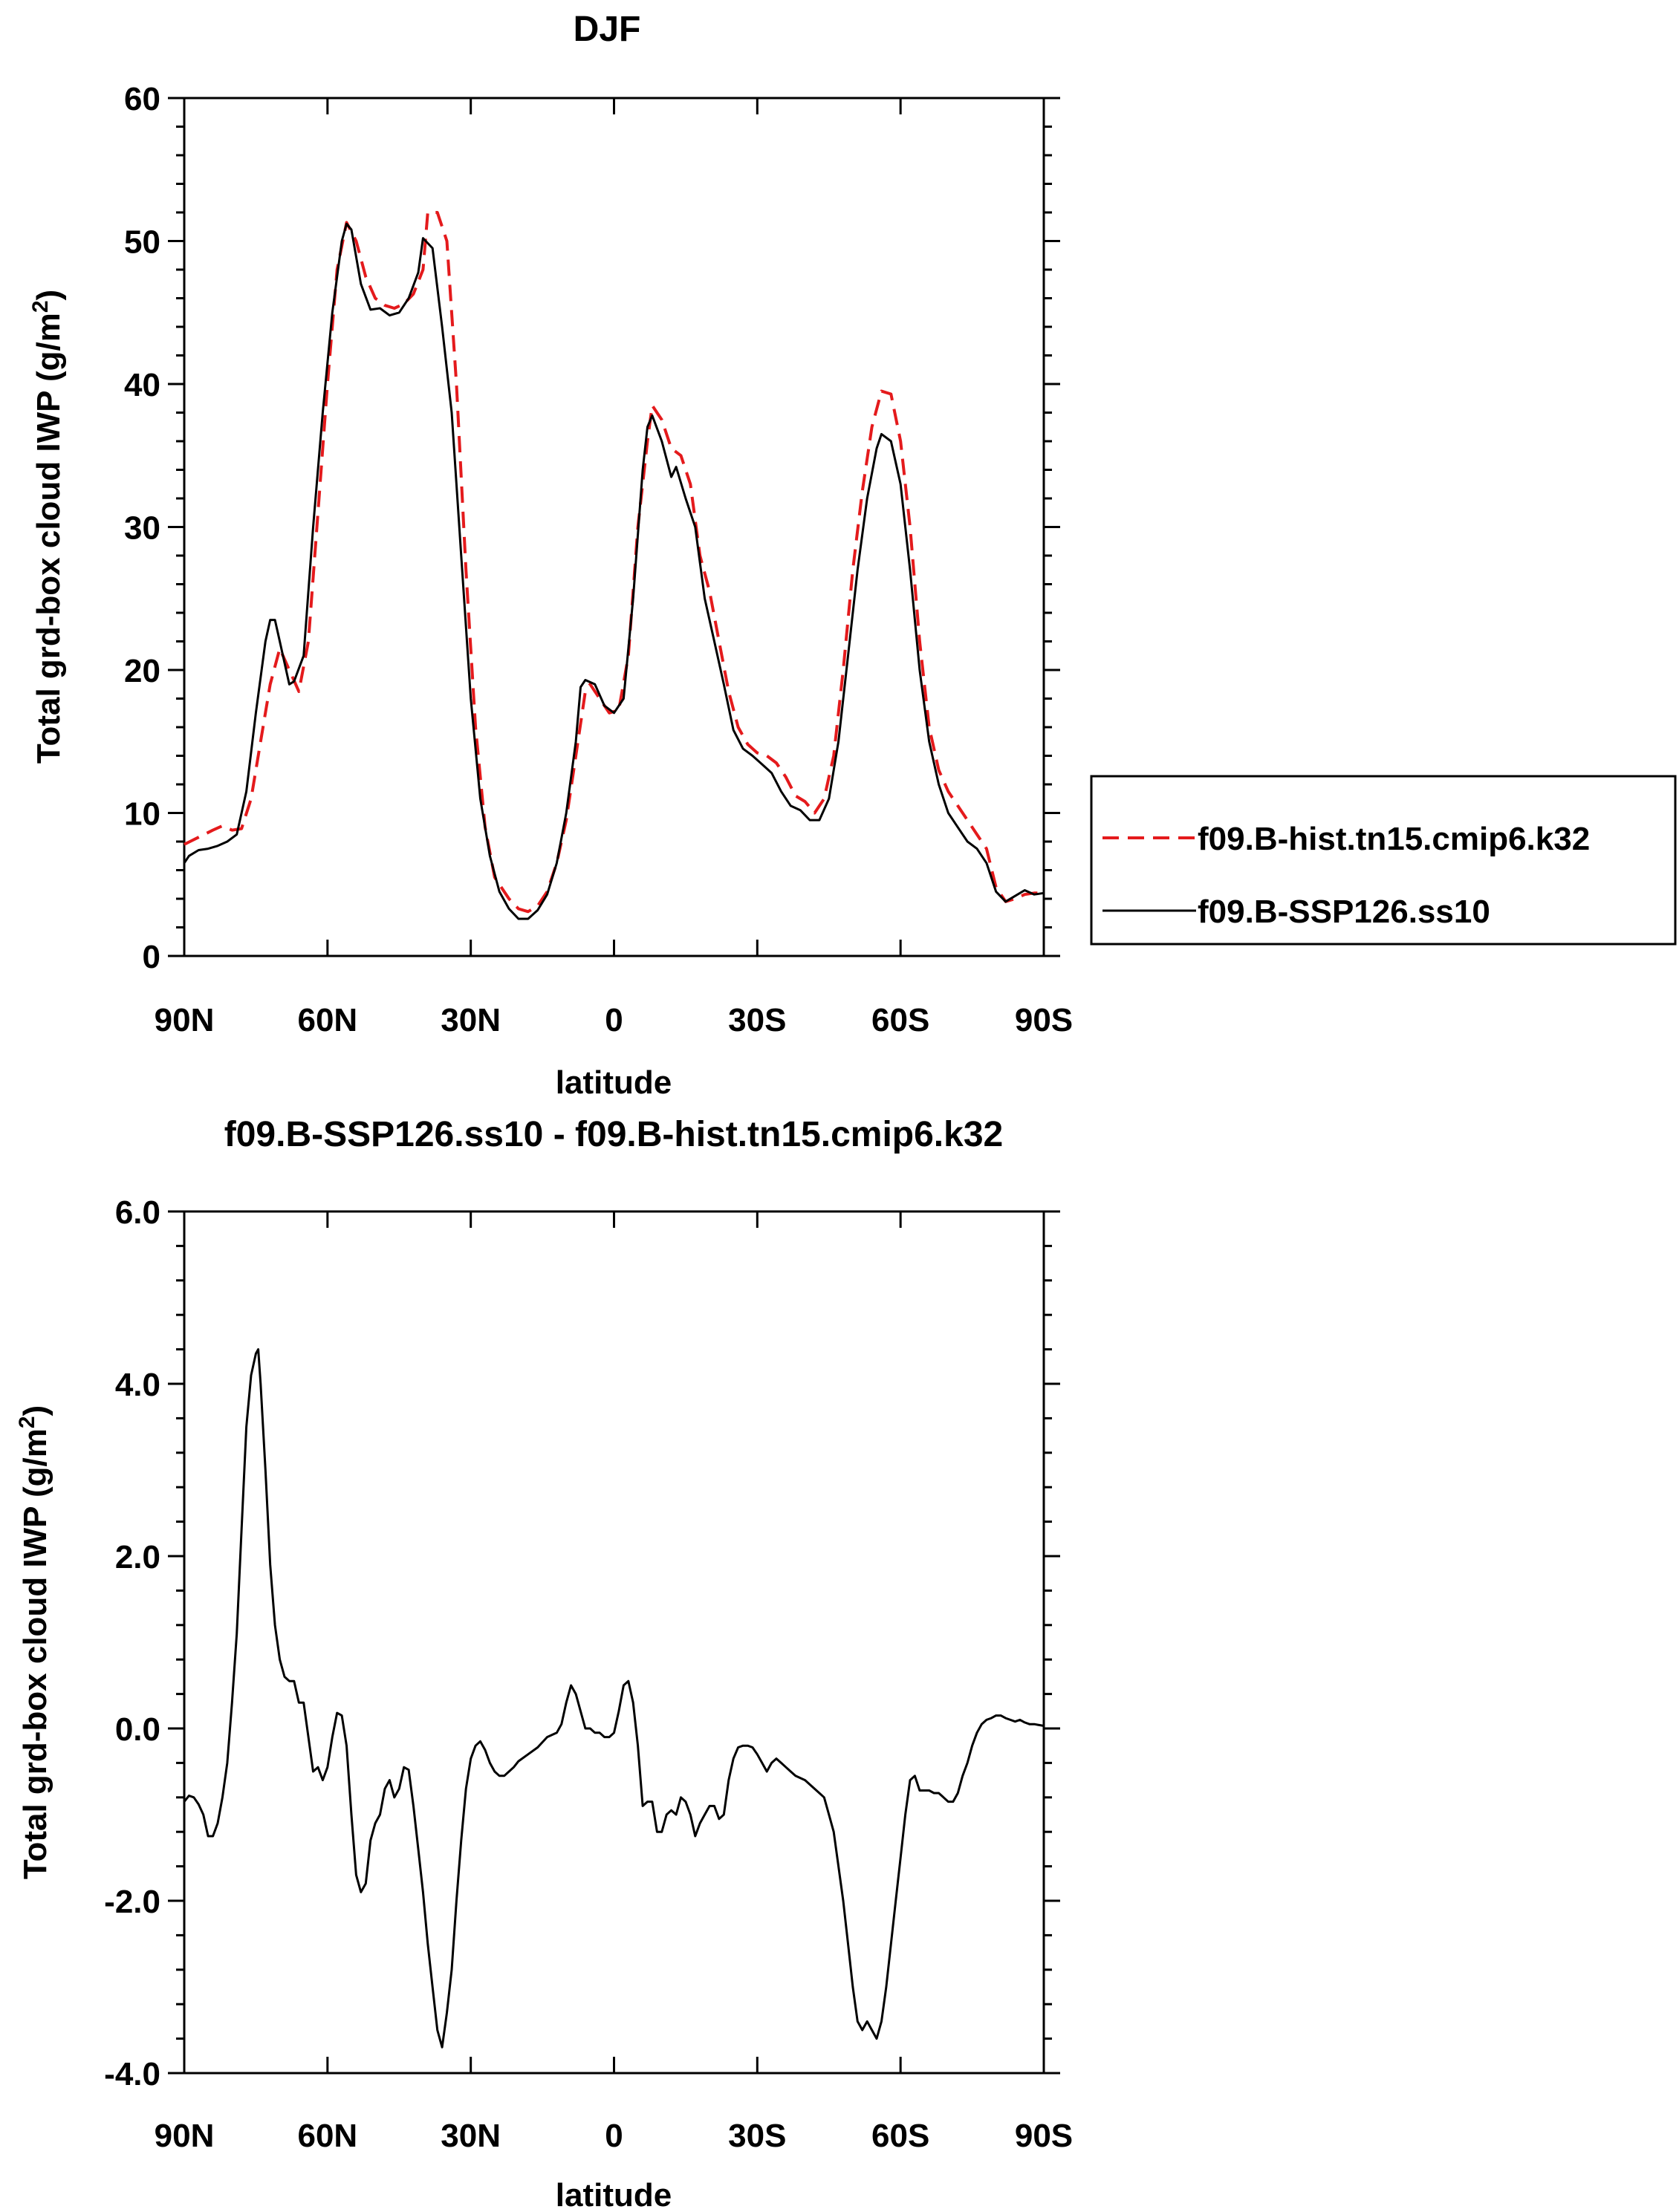  What do you see at coordinates (132, 1902) in the screenshot?
I see `y-tick-label: -2.0` at bounding box center [132, 1902].